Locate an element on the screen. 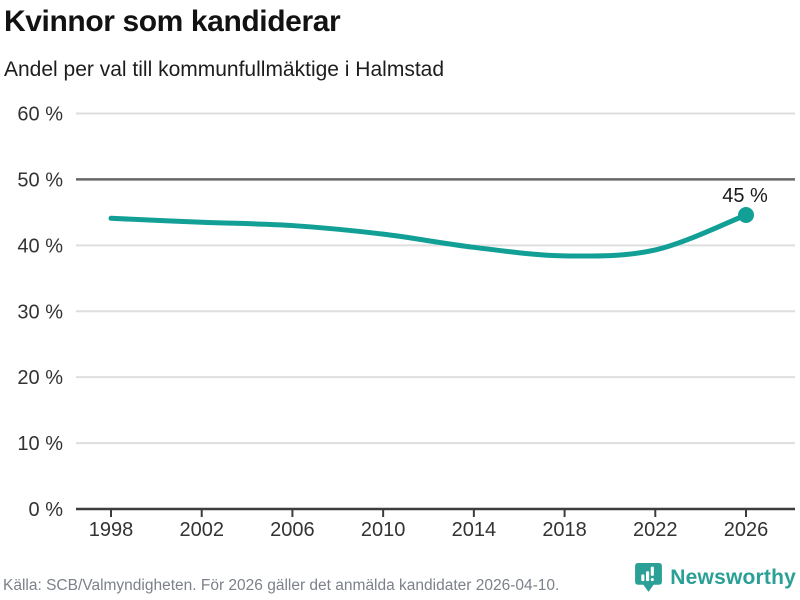  y-tick-label: 30 % is located at coordinates (40, 312).